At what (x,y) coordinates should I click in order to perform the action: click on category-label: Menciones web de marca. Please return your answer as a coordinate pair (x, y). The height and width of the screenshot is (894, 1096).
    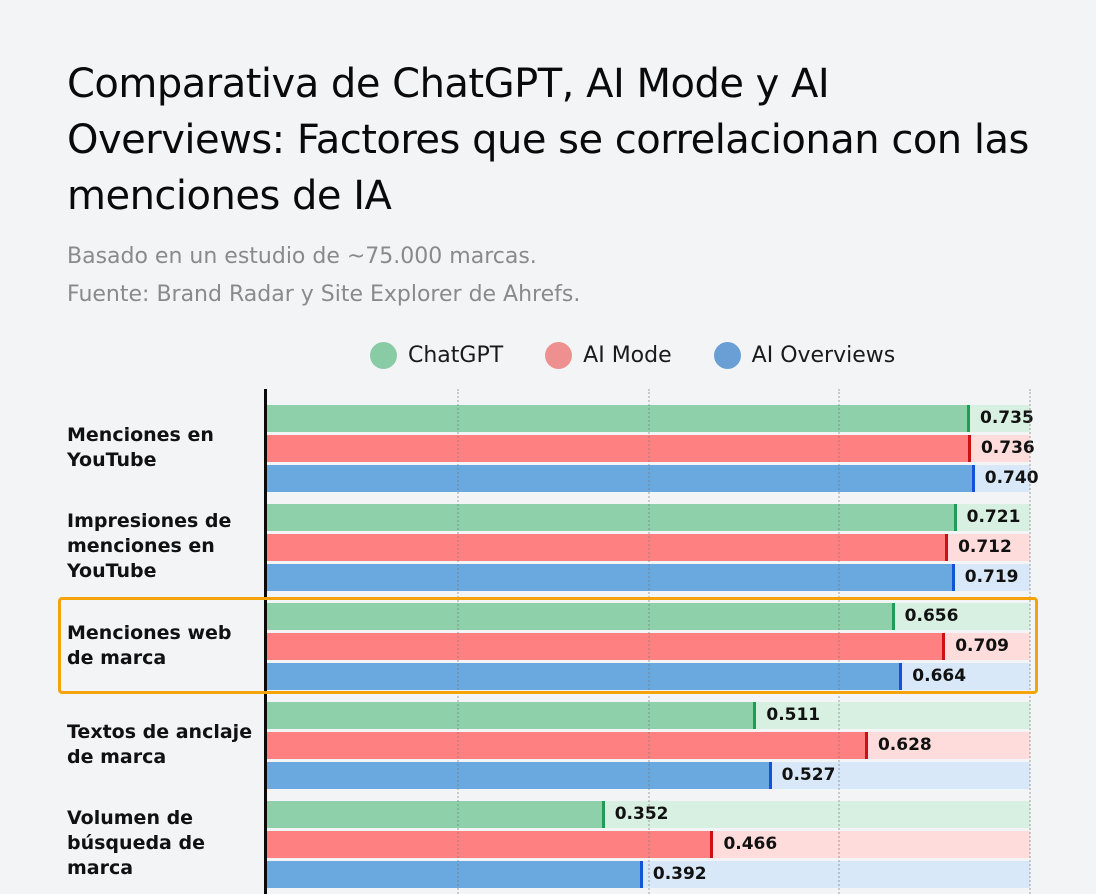
    Looking at the image, I should click on (149, 645).